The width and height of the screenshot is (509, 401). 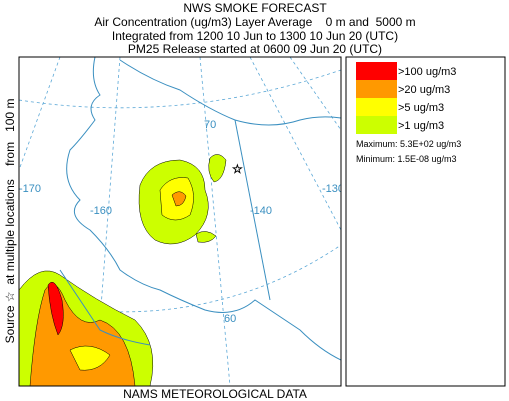 I want to click on legend-label: >1 ug/m3, so click(x=421, y=126).